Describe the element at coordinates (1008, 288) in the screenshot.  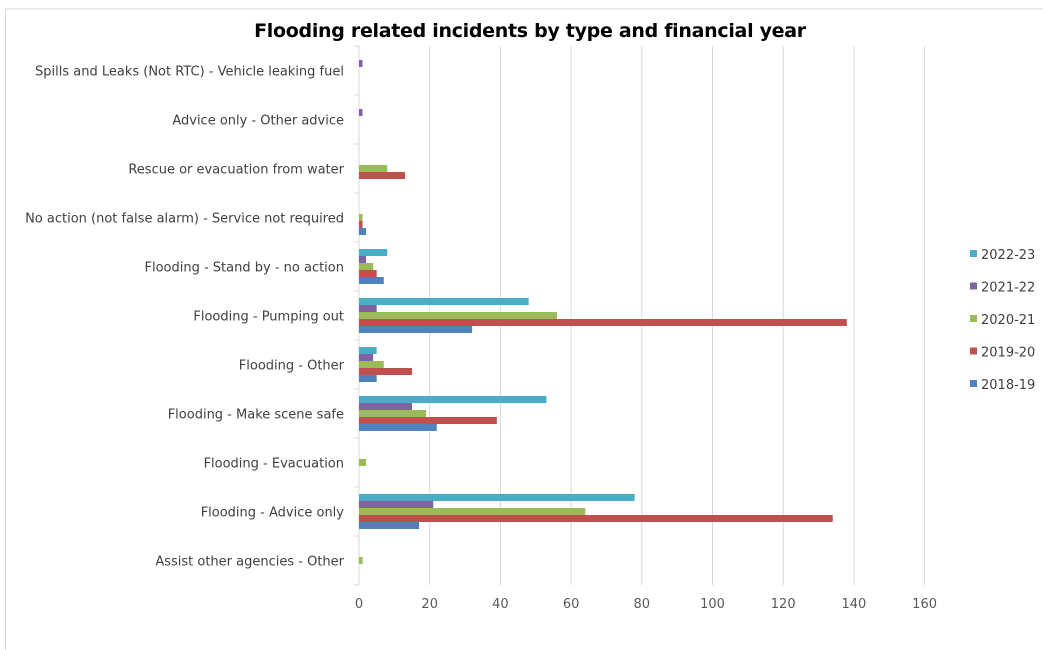
I see `legend-label: 2021-22` at that location.